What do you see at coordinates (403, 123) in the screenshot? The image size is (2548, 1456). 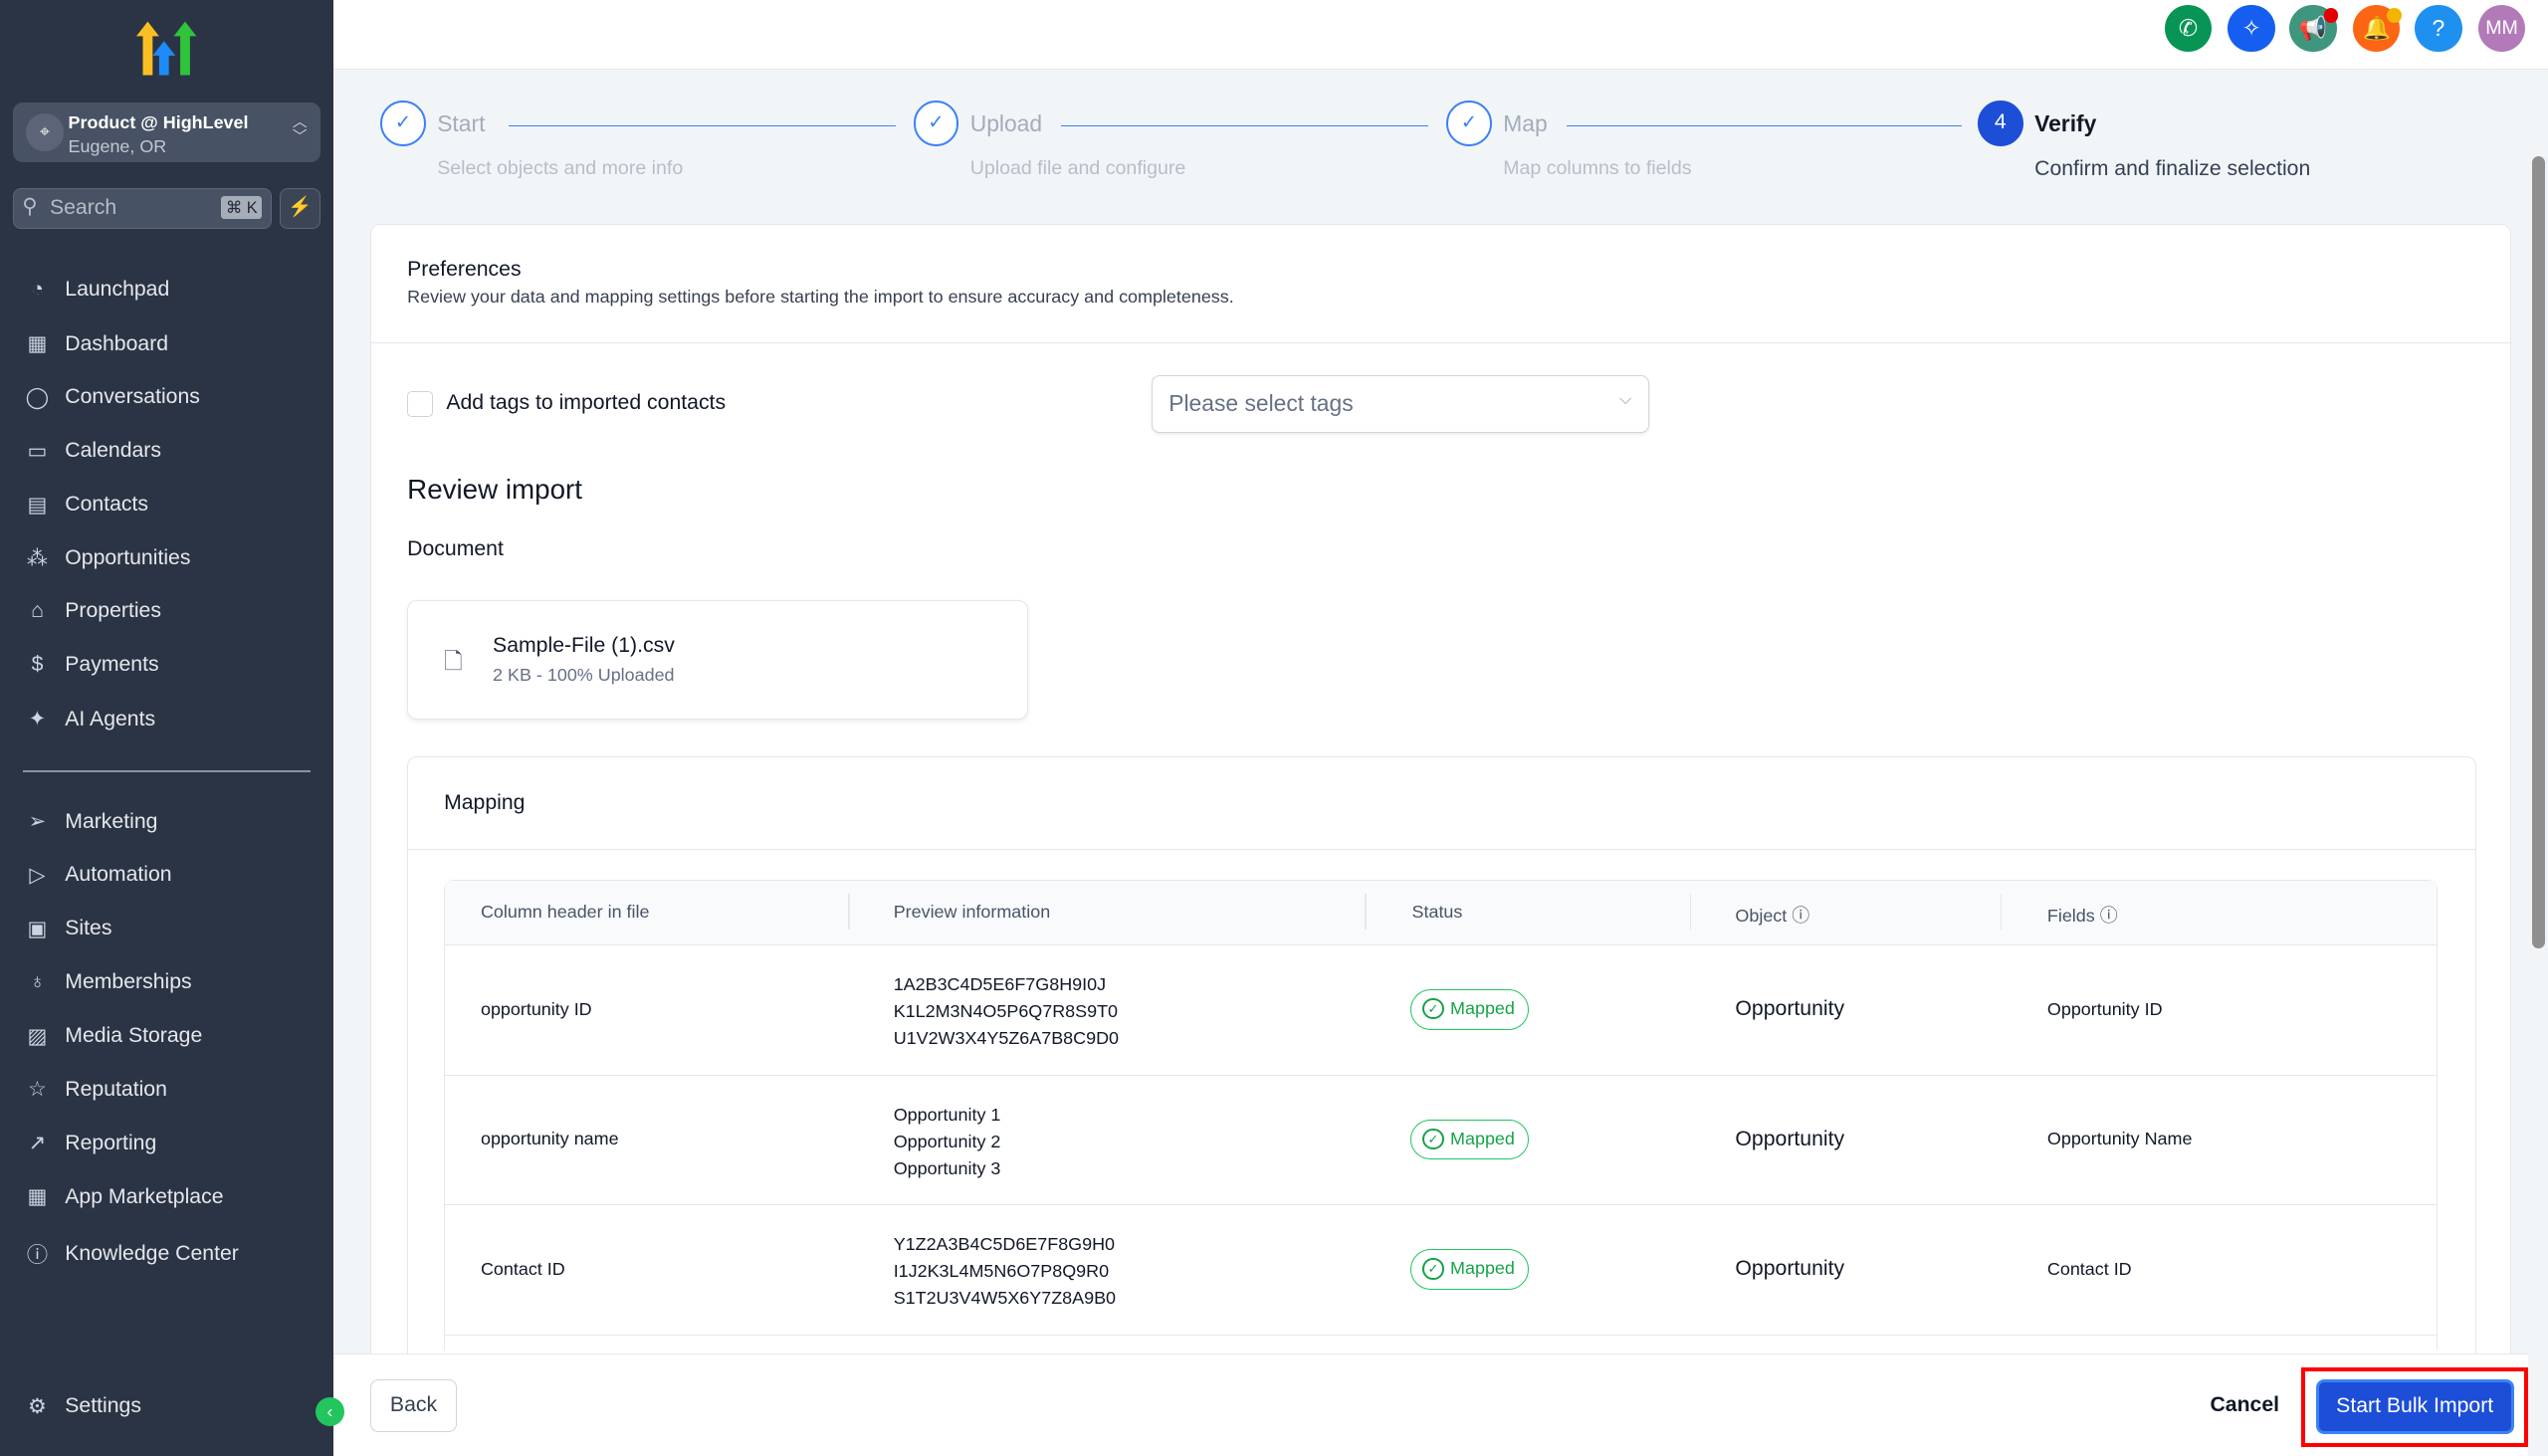 I see `check-icon: ✓` at bounding box center [403, 123].